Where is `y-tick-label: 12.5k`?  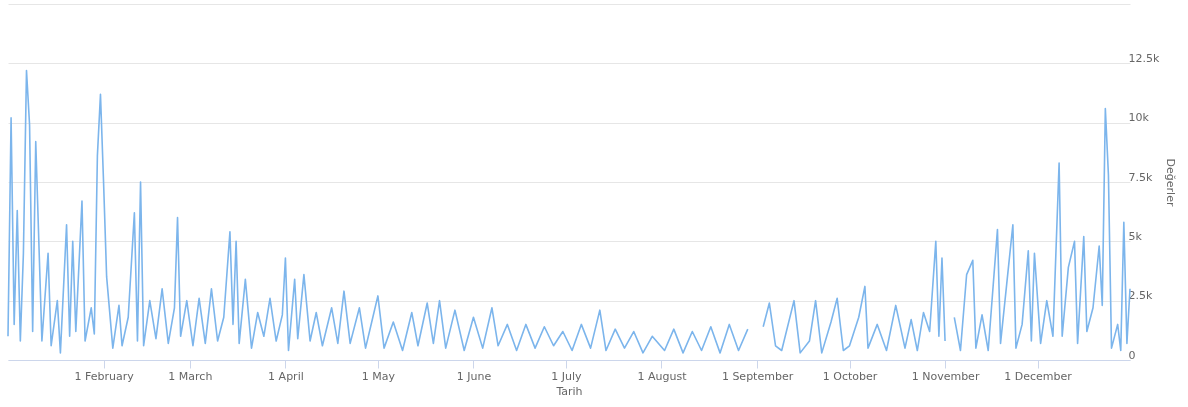 y-tick-label: 12.5k is located at coordinates (1144, 58).